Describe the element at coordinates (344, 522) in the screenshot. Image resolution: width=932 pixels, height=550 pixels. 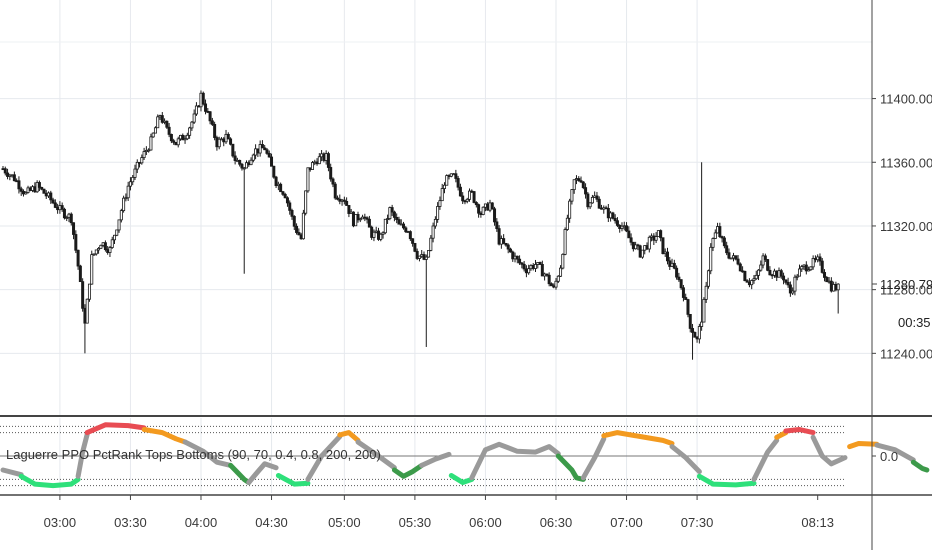
I see `time-tick-label: 05:00` at that location.